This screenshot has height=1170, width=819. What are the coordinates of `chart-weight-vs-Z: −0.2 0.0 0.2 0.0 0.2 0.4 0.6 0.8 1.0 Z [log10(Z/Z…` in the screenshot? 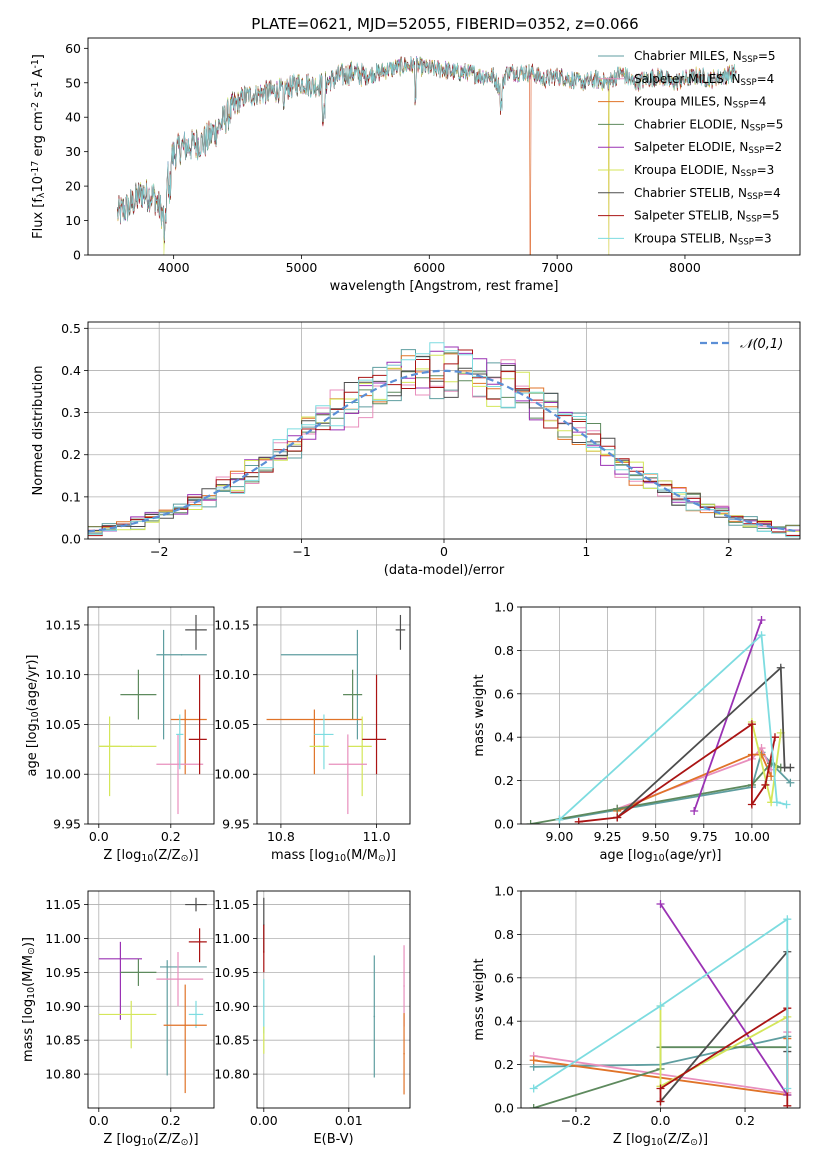 It's located at (636, 1016).